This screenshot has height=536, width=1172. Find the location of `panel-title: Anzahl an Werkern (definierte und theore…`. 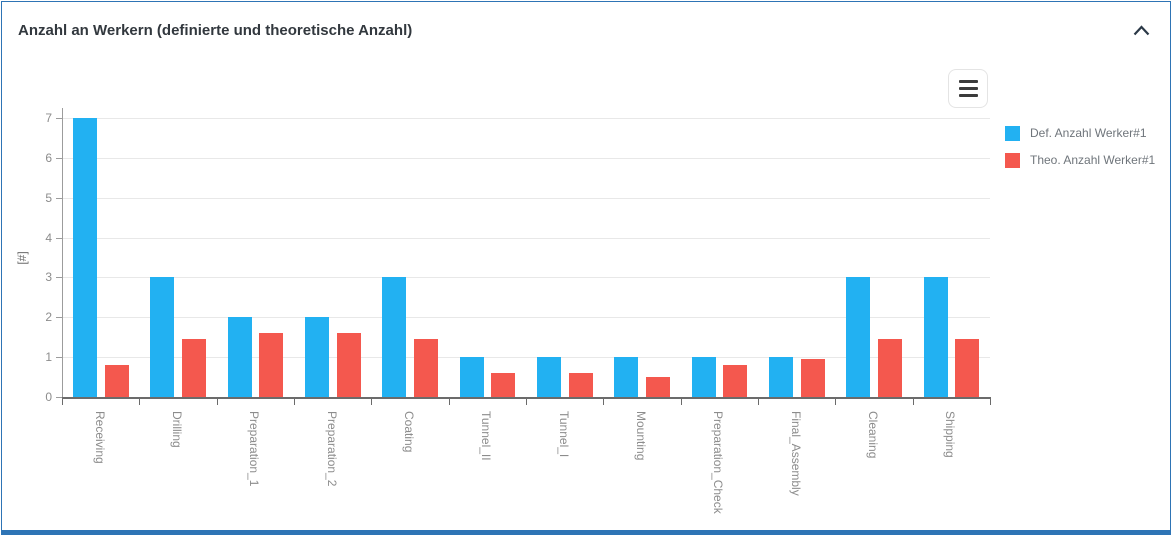

panel-title: Anzahl an Werkern (definierte und theore… is located at coordinates (215, 30).